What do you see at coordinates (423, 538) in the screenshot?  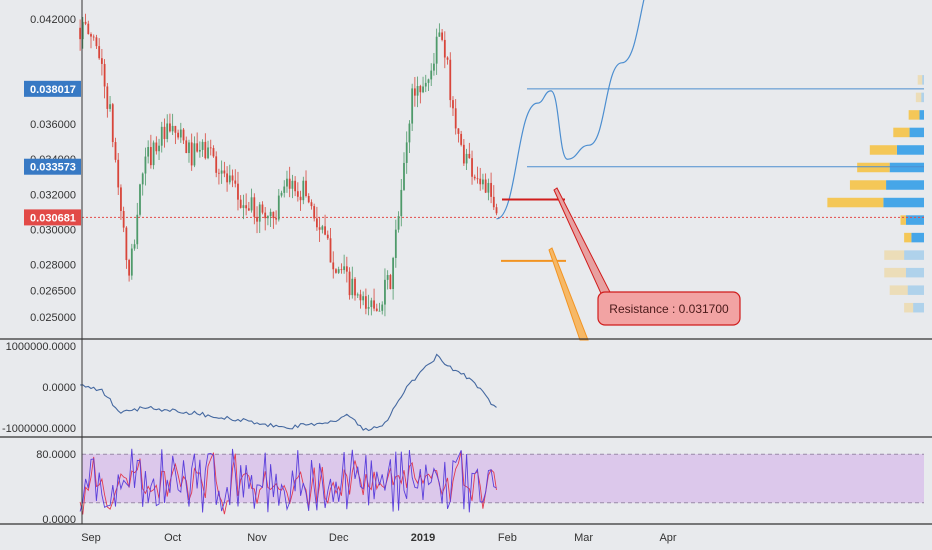 I see `time-axis-label: 2019` at bounding box center [423, 538].